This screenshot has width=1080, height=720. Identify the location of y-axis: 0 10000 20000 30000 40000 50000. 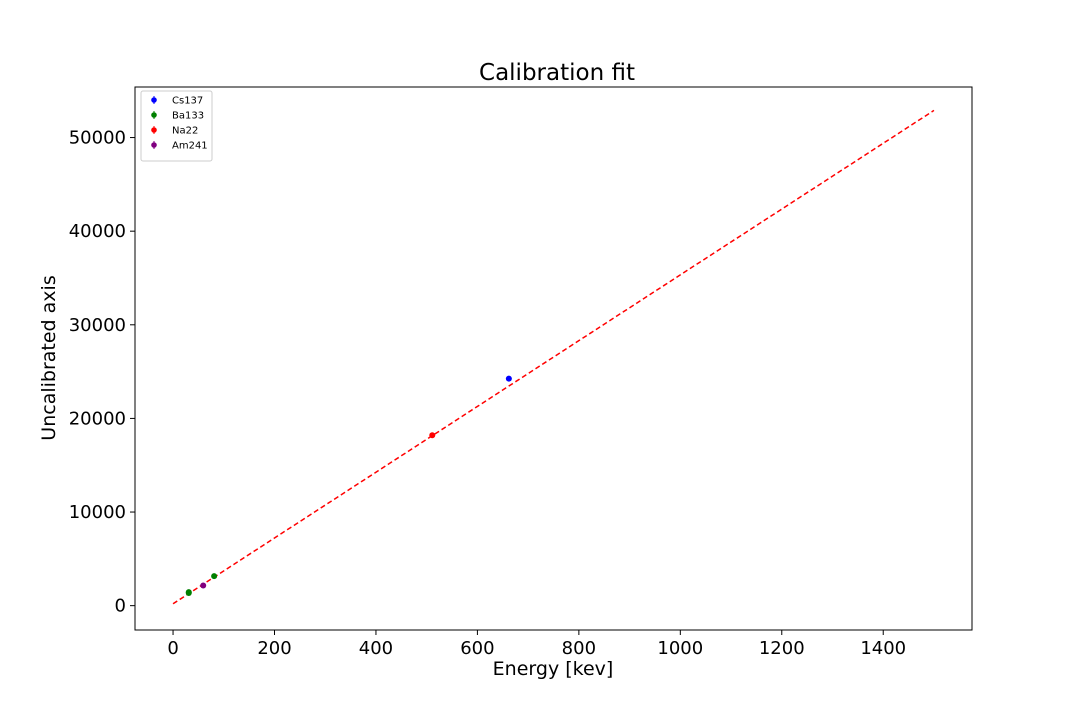
(102, 372).